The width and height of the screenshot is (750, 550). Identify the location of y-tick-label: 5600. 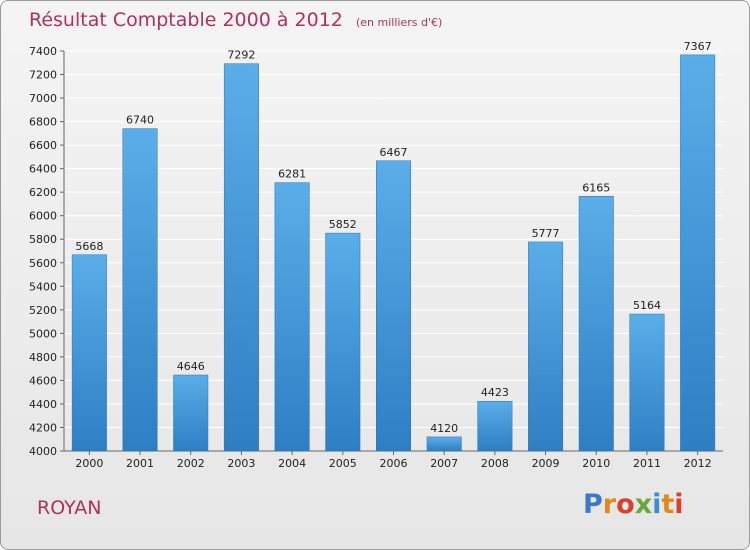
(43, 263).